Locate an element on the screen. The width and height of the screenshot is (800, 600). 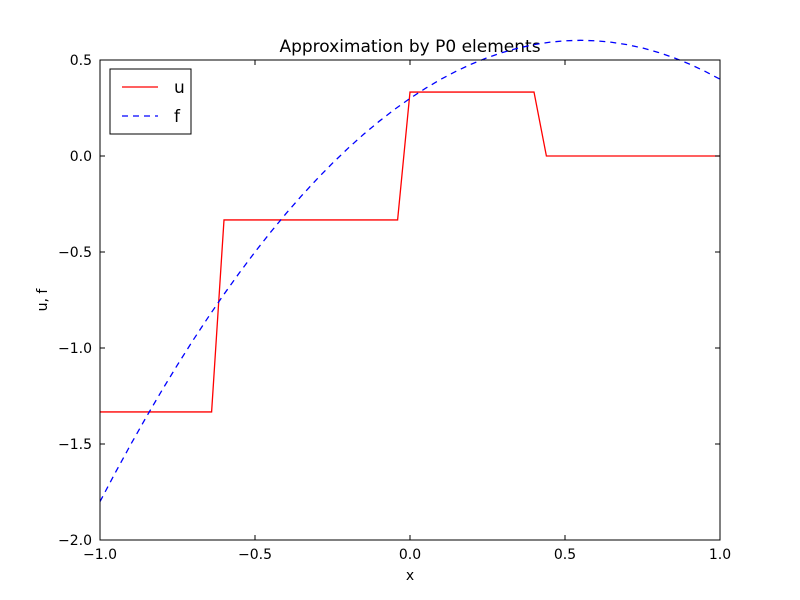
x-tick-label: −1.0 is located at coordinates (100, 555).